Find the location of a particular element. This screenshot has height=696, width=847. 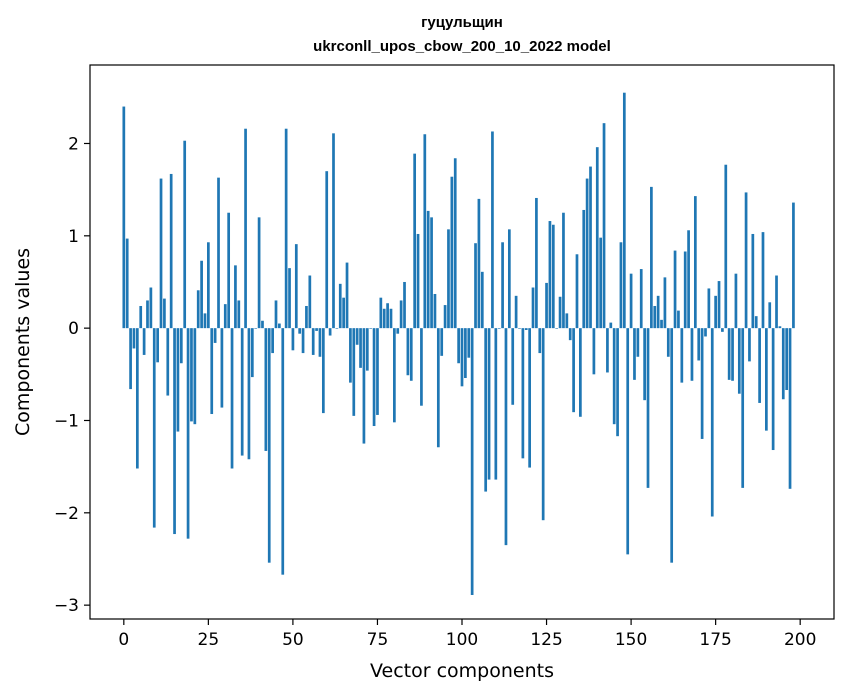

x-axis-label: Vector components is located at coordinates (462, 671).